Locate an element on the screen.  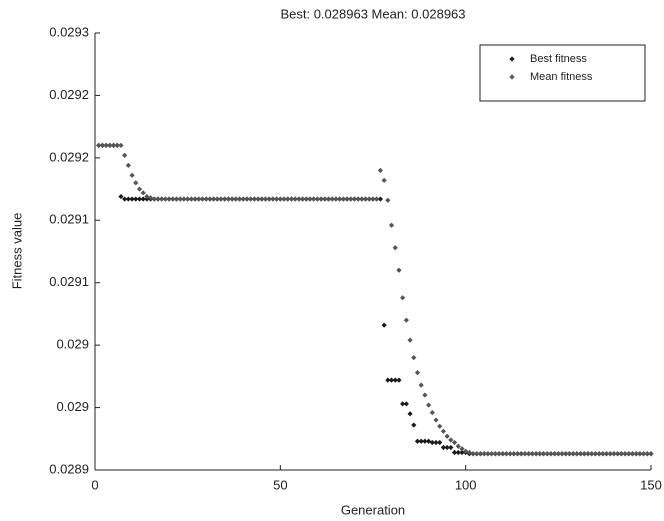
legend-label: Best fitness is located at coordinates (558, 59).